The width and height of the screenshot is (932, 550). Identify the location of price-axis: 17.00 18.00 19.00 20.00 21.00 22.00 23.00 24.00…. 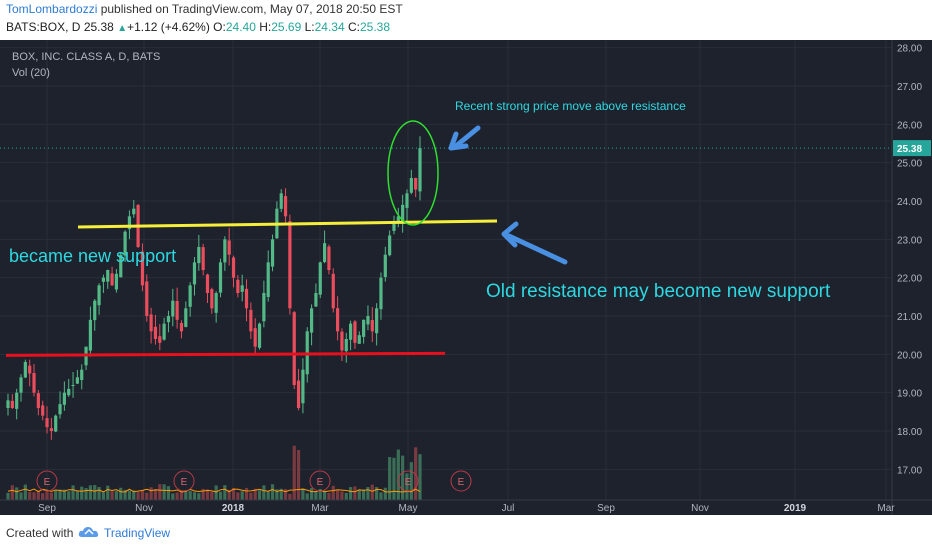
(911, 277).